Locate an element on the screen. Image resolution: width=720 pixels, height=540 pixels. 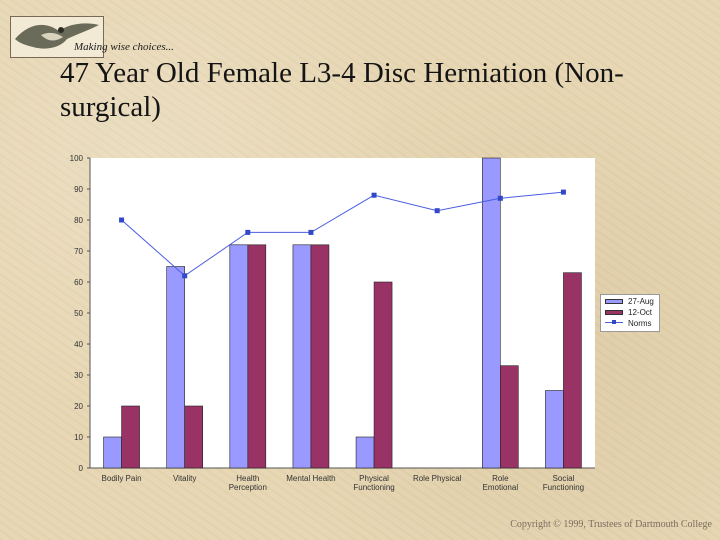
x-tick-label: Mental Health is located at coordinates (310, 478).